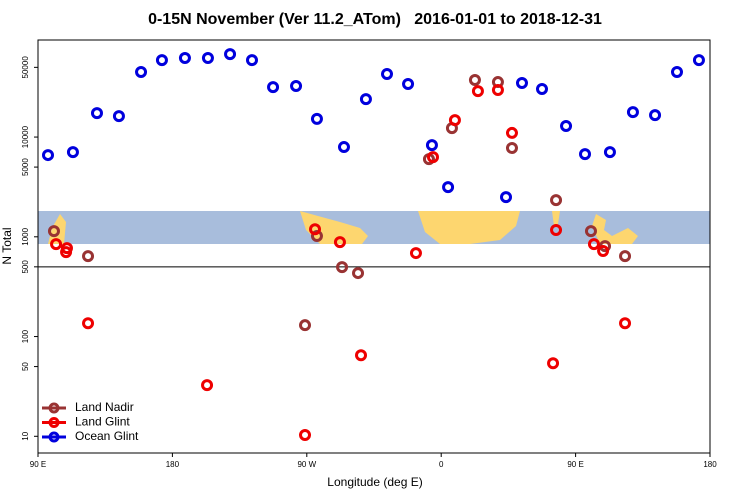 This screenshot has height=500, width=750. Describe the element at coordinates (25, 67) in the screenshot. I see `y-tick-label: 50000` at that location.